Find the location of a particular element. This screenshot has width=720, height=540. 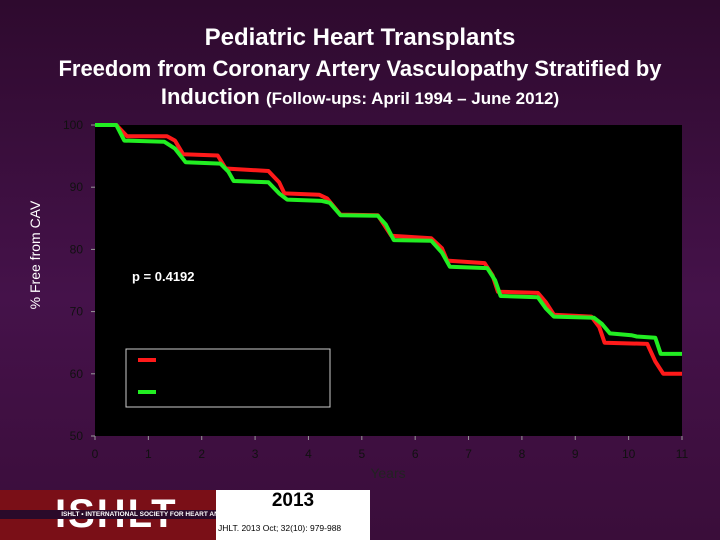

x-tick-label: 7 is located at coordinates (468, 454).